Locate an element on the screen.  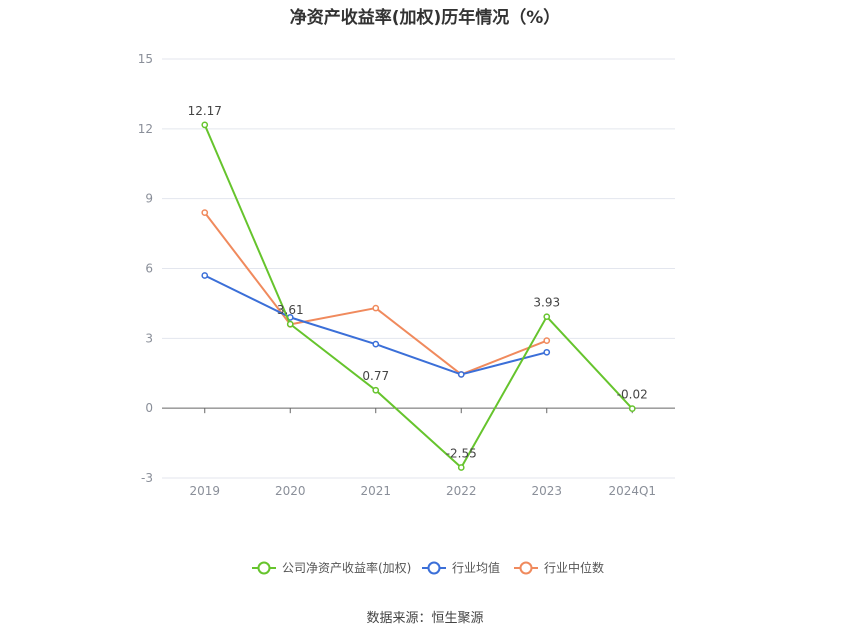
x-tick-label: 2019 is located at coordinates (204, 491).